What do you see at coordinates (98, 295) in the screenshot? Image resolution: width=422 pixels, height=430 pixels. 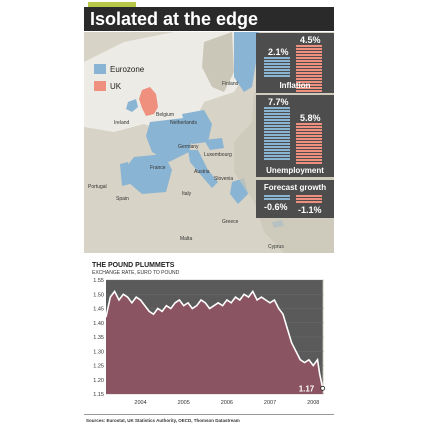 I see `y-tick-label: 1.50` at bounding box center [98, 295].